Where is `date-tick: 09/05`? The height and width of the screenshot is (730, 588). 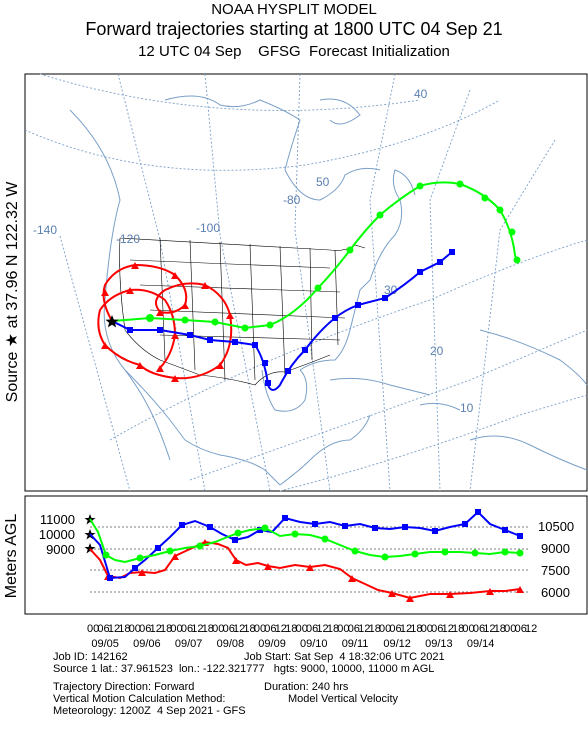
date-tick: 09/05 is located at coordinates (105, 644).